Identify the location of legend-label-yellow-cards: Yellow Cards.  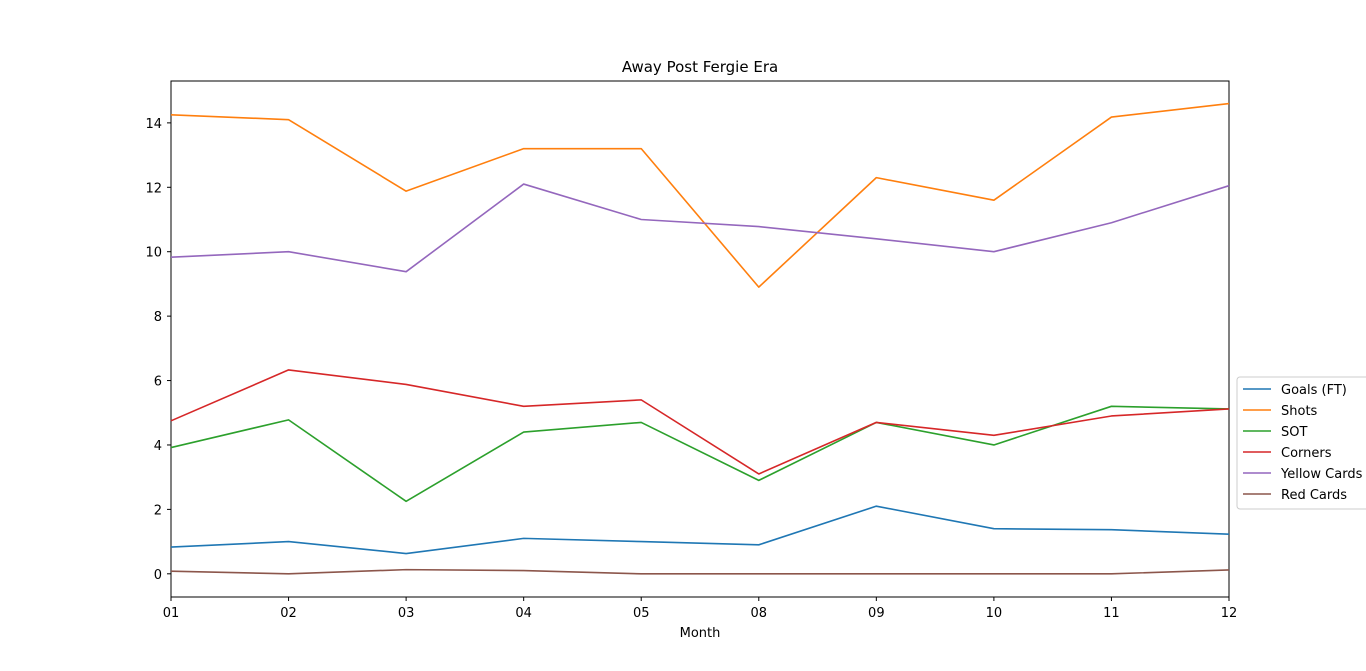
(1321, 474).